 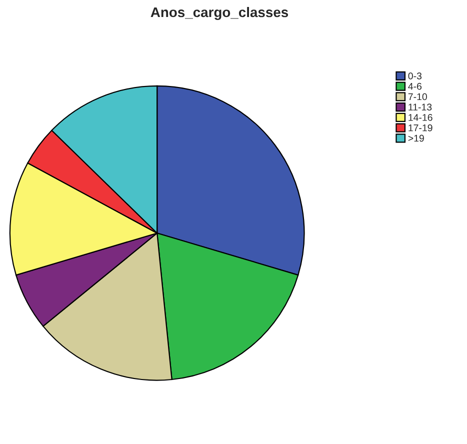 I want to click on legend-label: 17-19, so click(x=420, y=128).